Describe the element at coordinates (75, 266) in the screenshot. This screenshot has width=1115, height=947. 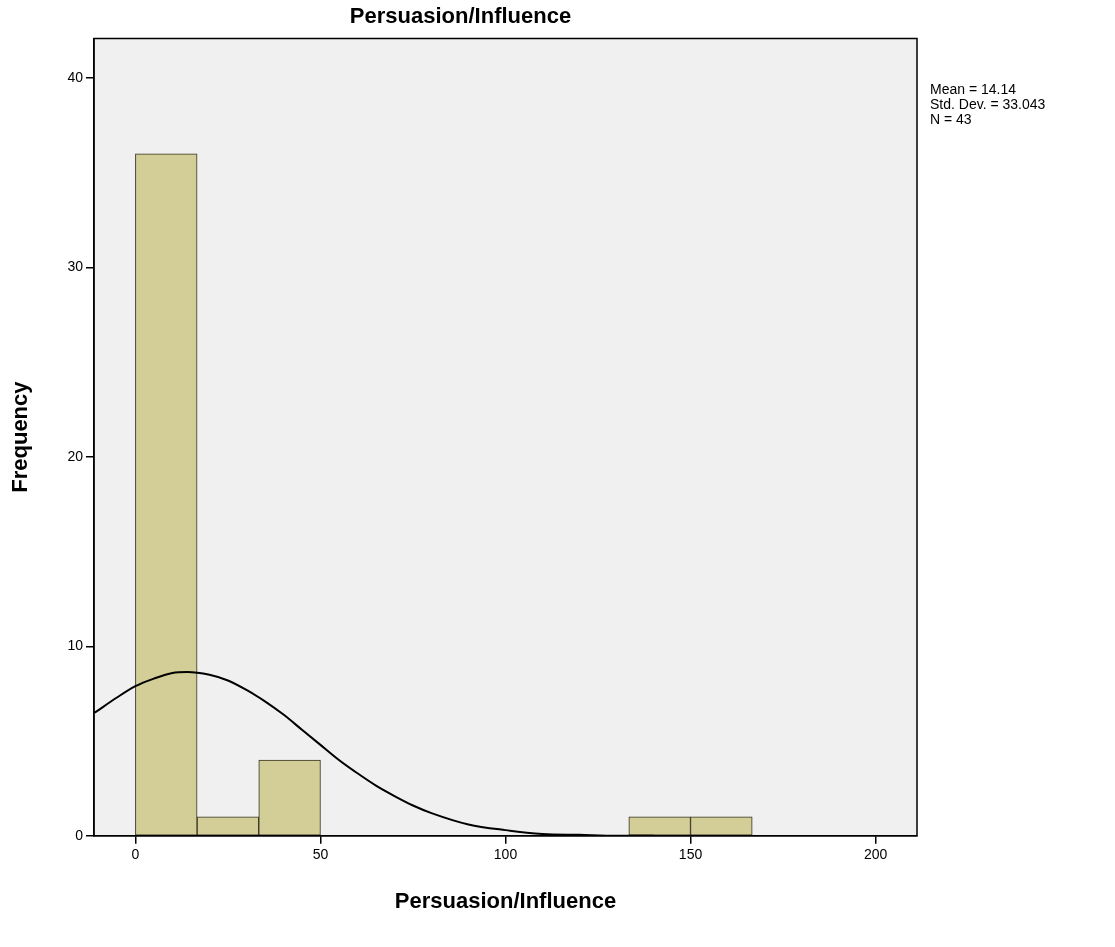
I see `y-tick-label: 30` at that location.